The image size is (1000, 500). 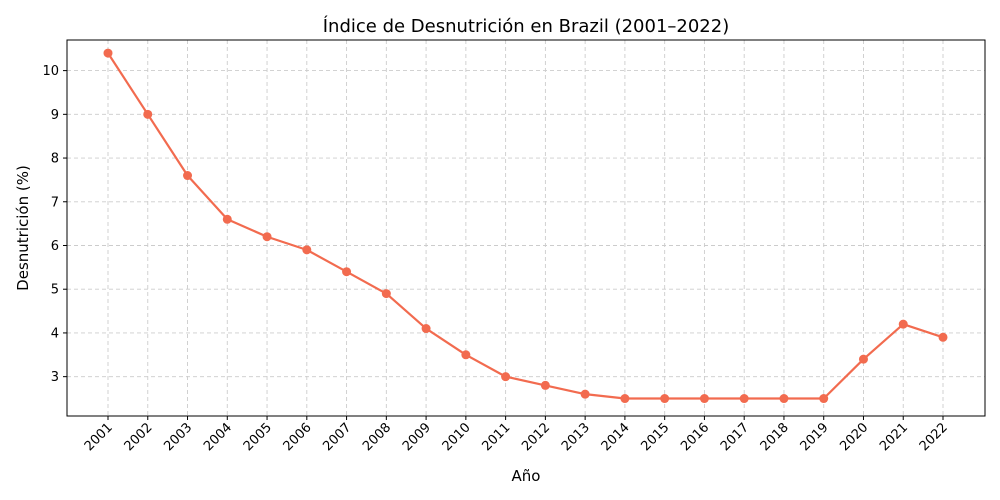 I want to click on x-tick-label: 2018, so click(x=775, y=437).